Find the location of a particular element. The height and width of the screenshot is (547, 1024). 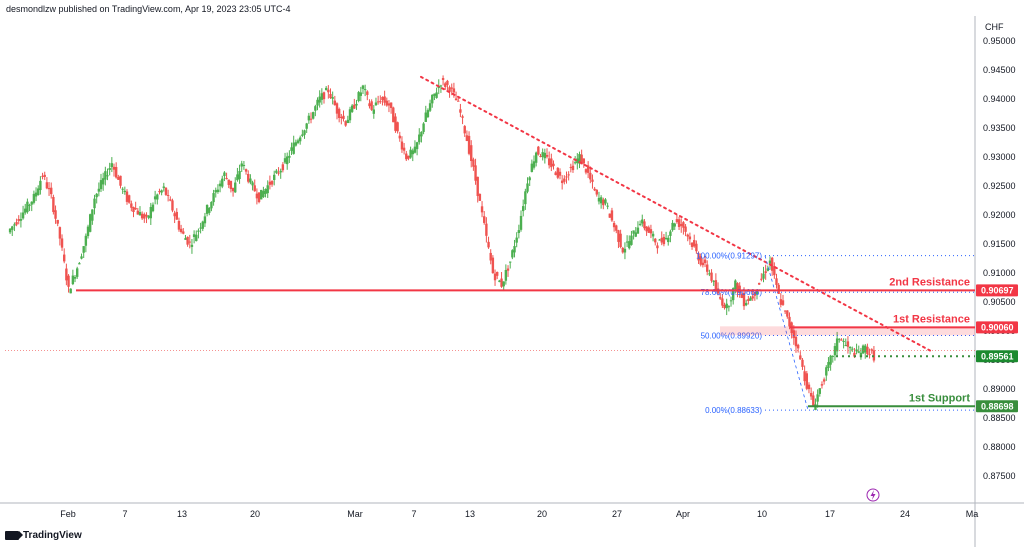

price-badge-label: 0.90060 is located at coordinates (997, 327).